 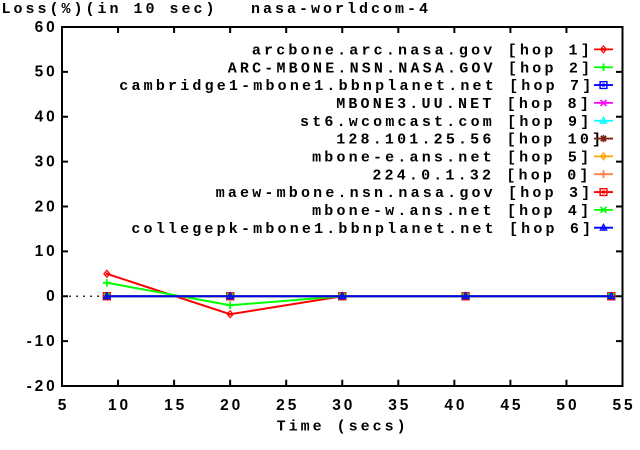 What do you see at coordinates (46, 27) in the screenshot?
I see `svg-text: 60` at bounding box center [46, 27].